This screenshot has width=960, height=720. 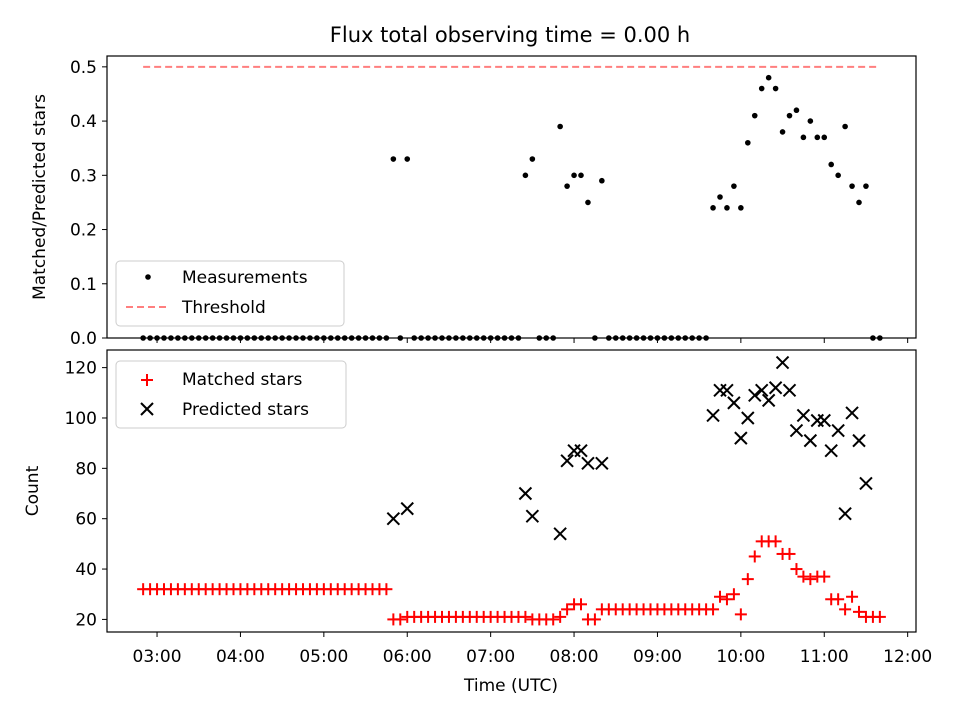 I want to click on legend-matched-label: Matched stars, so click(x=242, y=380).